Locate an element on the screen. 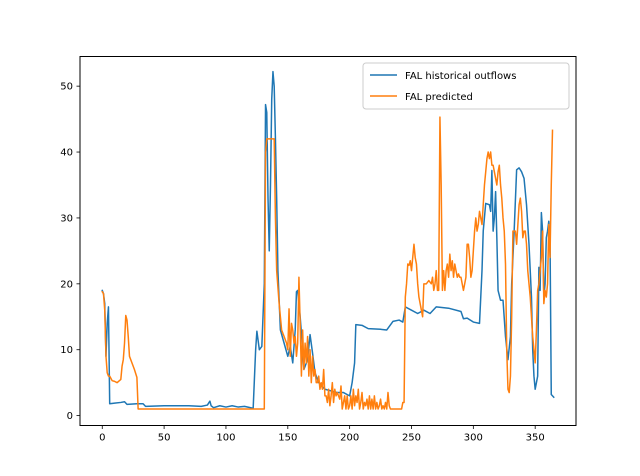 The height and width of the screenshot is (476, 640). y-tick-label: 0 is located at coordinates (70, 416).